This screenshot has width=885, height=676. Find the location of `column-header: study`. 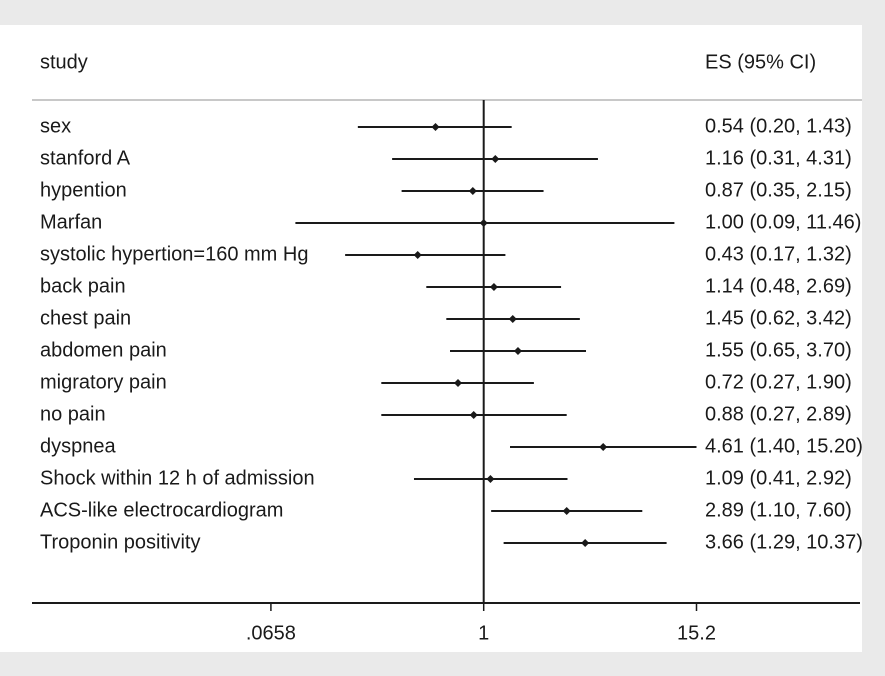

column-header: study is located at coordinates (64, 62).